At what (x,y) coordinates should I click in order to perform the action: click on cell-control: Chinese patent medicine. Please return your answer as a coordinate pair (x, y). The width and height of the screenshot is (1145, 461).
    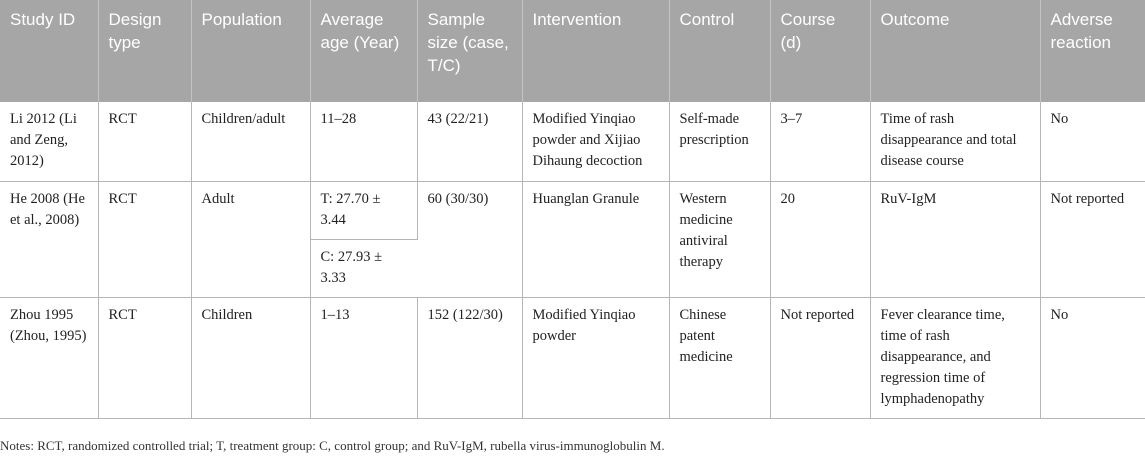
    Looking at the image, I should click on (720, 358).